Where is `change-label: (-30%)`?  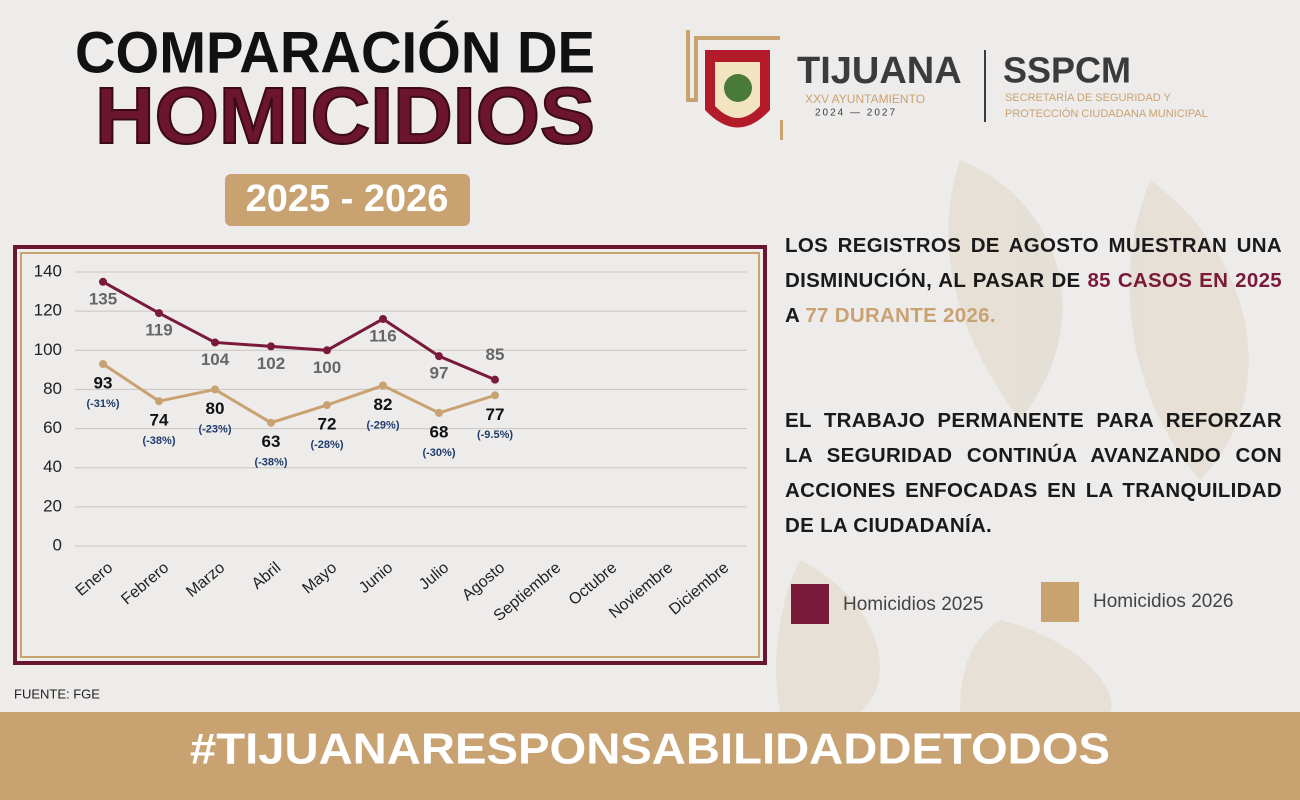
change-label: (-30%) is located at coordinates (438, 453).